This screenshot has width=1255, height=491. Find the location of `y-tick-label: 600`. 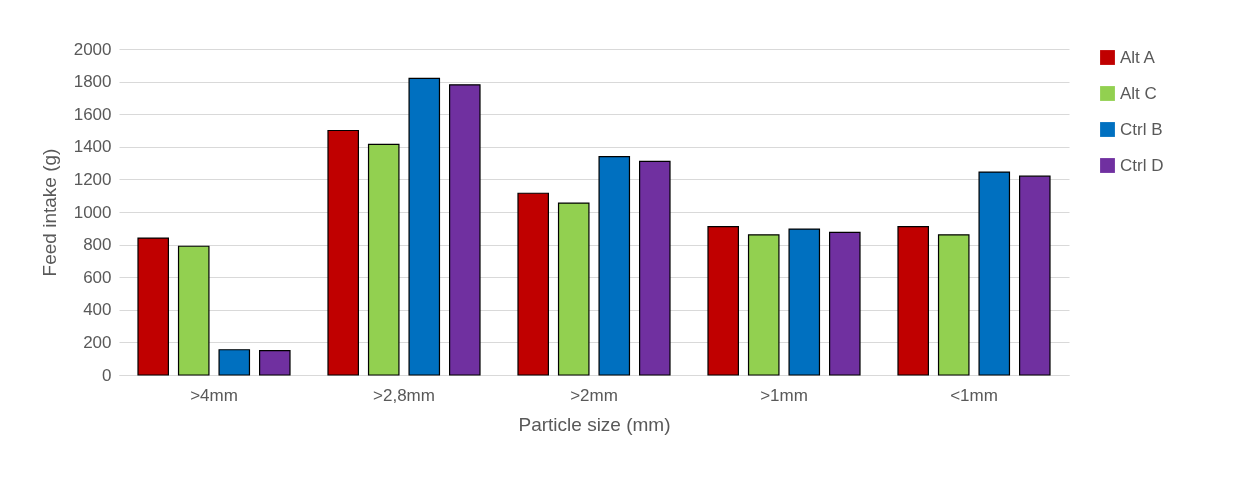

y-tick-label: 600 is located at coordinates (97, 277).